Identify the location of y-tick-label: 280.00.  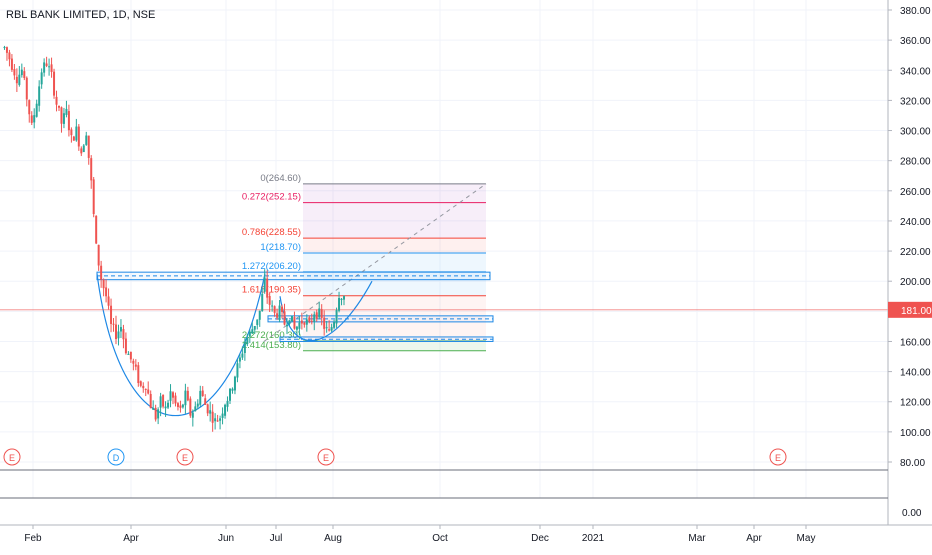
(915, 162).